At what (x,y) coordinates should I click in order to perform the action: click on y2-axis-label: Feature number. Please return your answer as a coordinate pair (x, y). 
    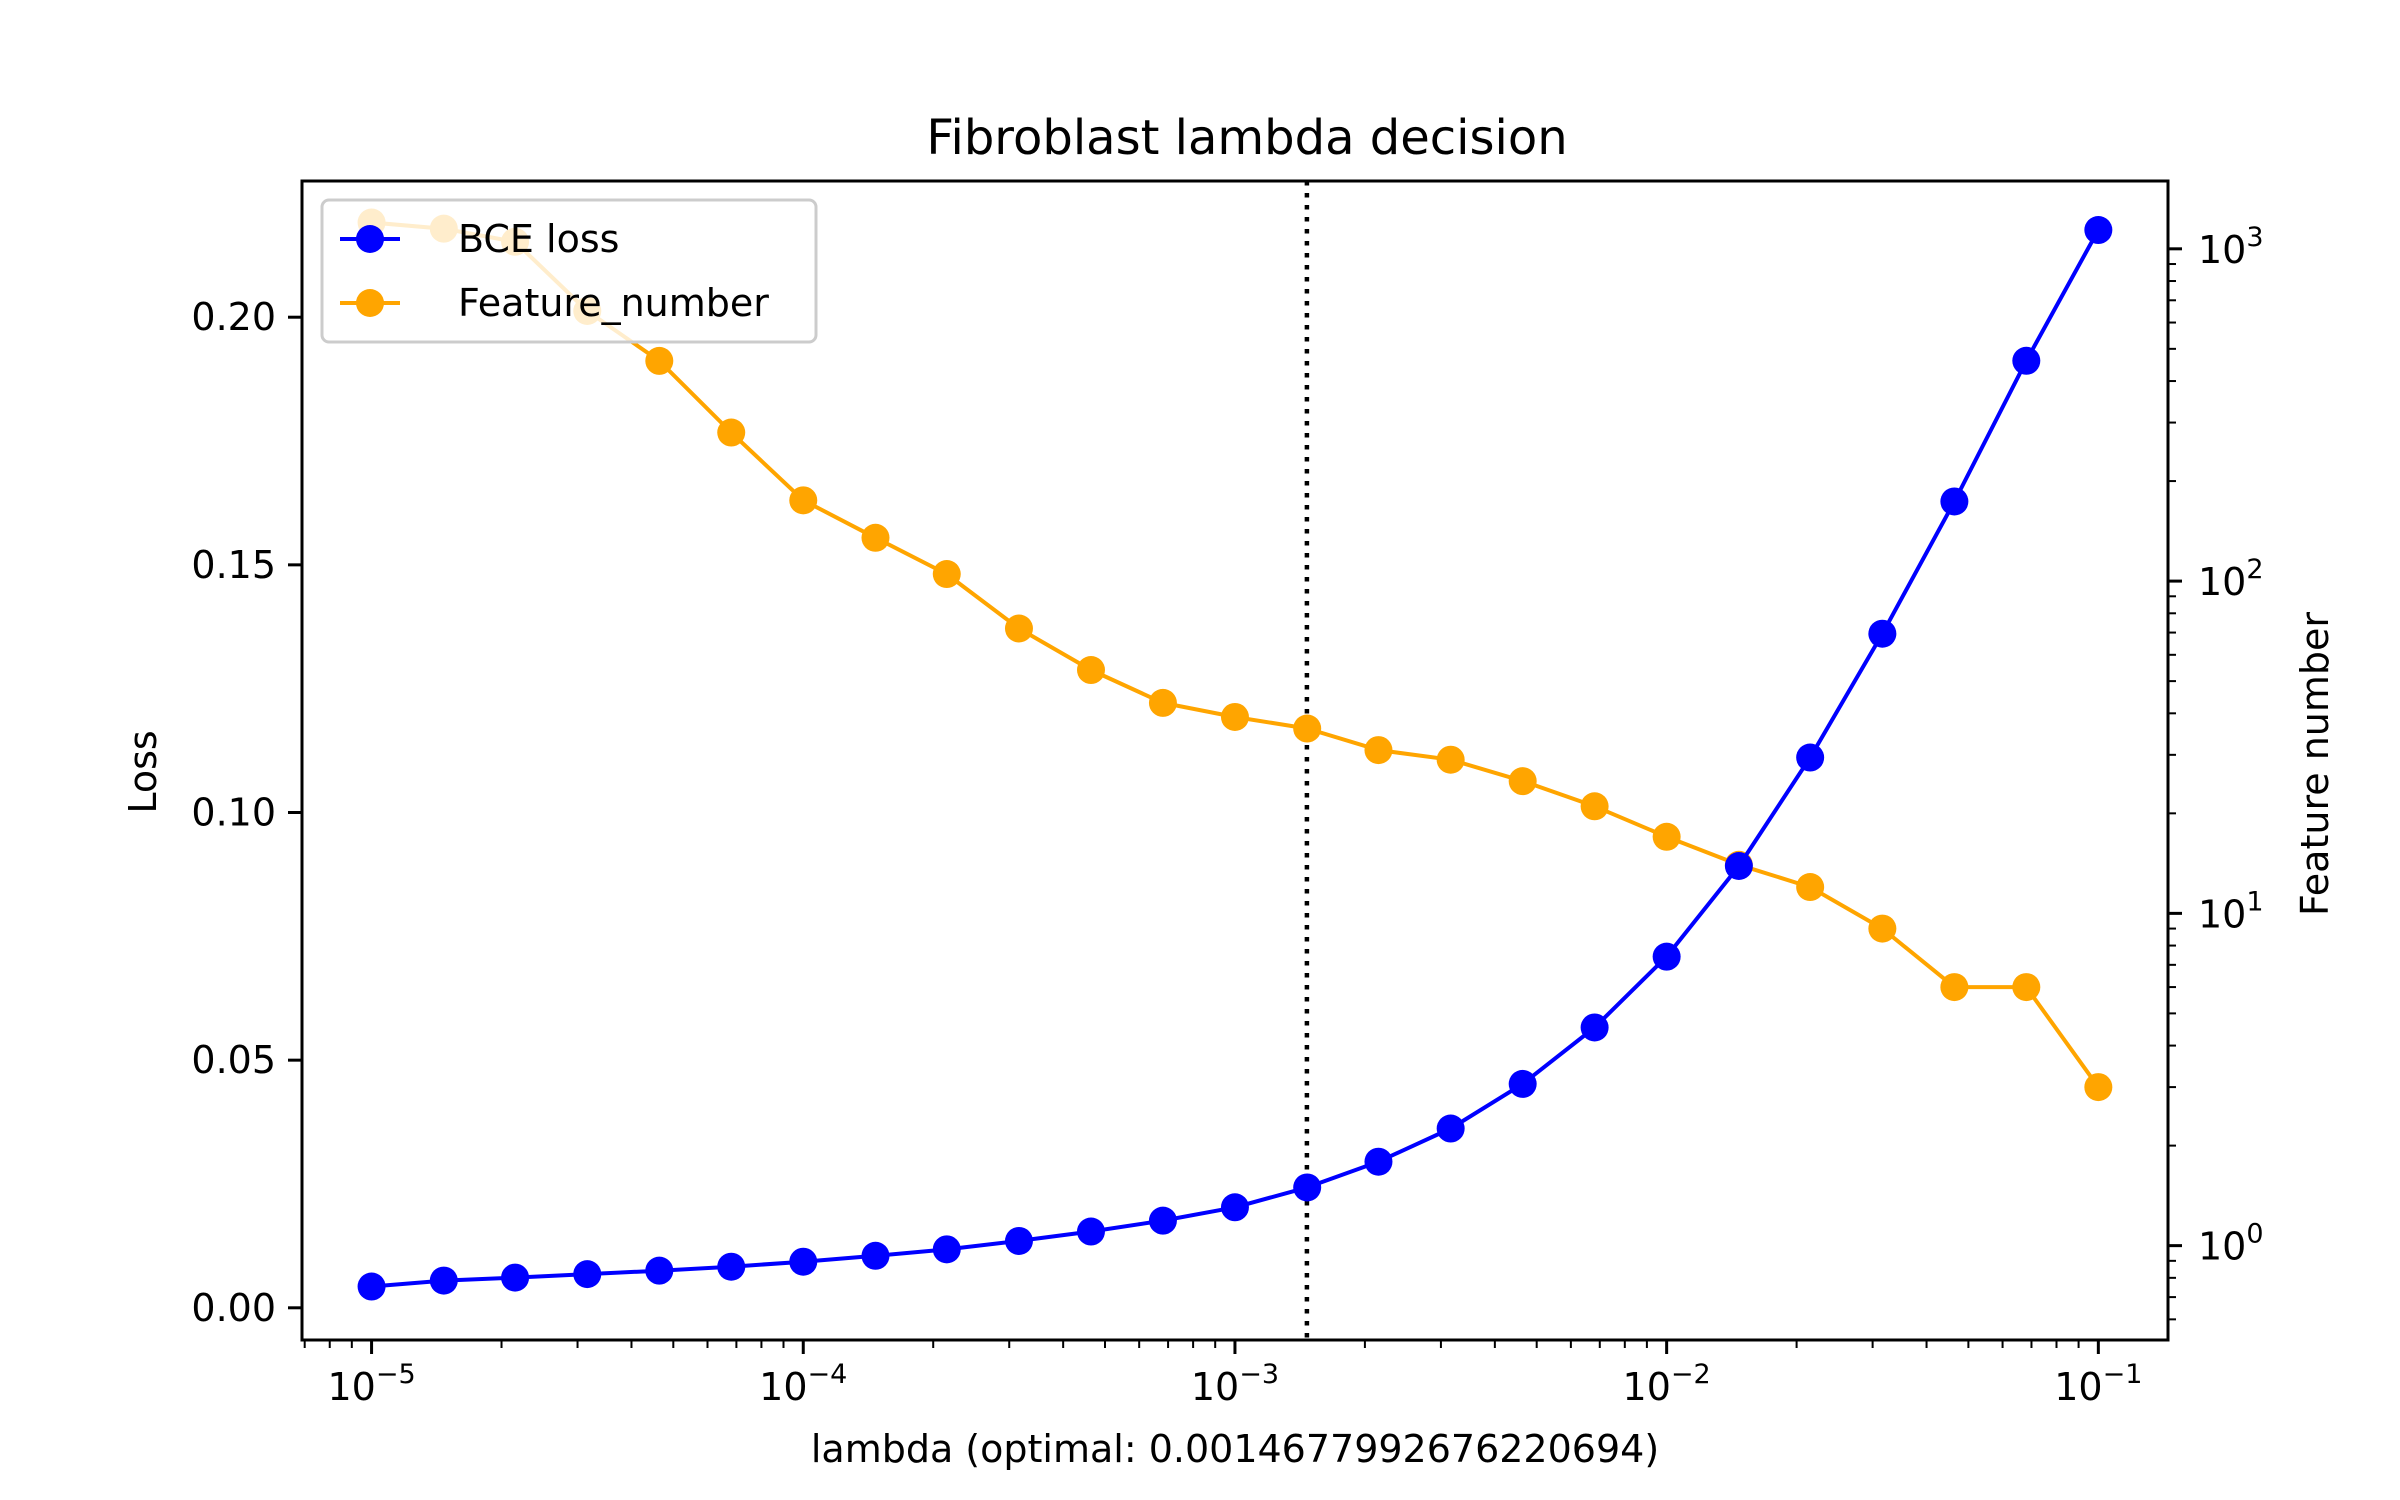
    Looking at the image, I should click on (2315, 764).